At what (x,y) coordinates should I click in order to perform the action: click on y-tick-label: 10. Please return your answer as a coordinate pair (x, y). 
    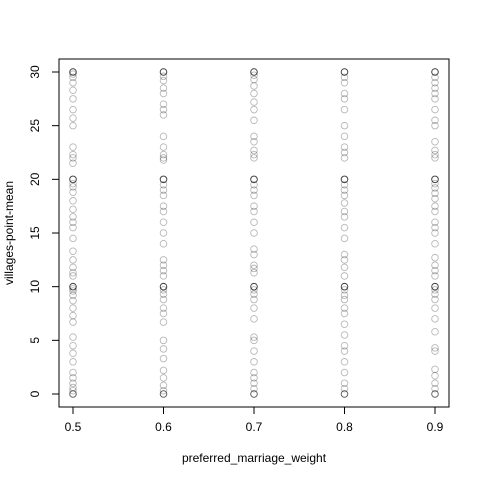
    Looking at the image, I should click on (35, 287).